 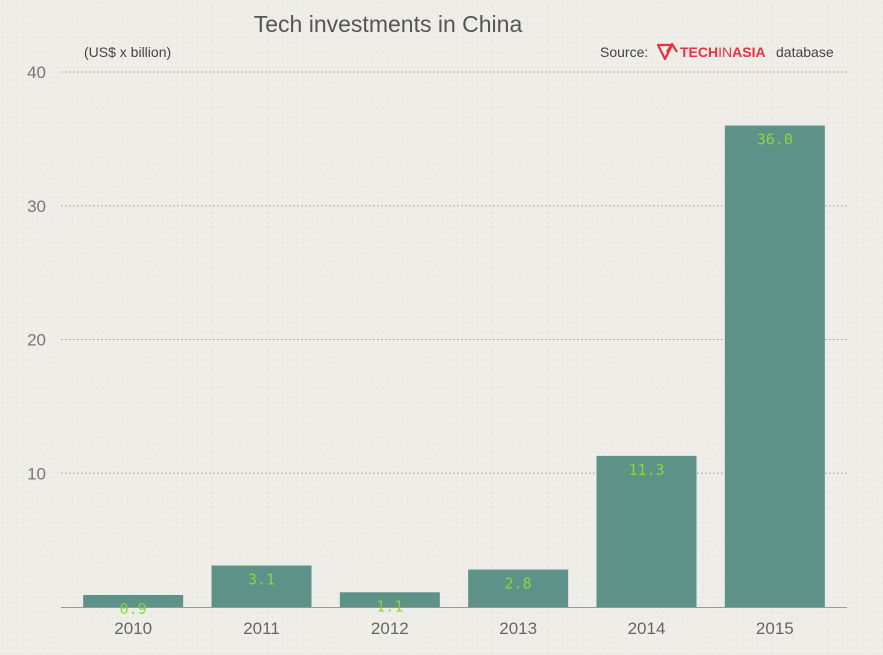 I want to click on data-label-2012: 1.1, so click(x=389, y=606).